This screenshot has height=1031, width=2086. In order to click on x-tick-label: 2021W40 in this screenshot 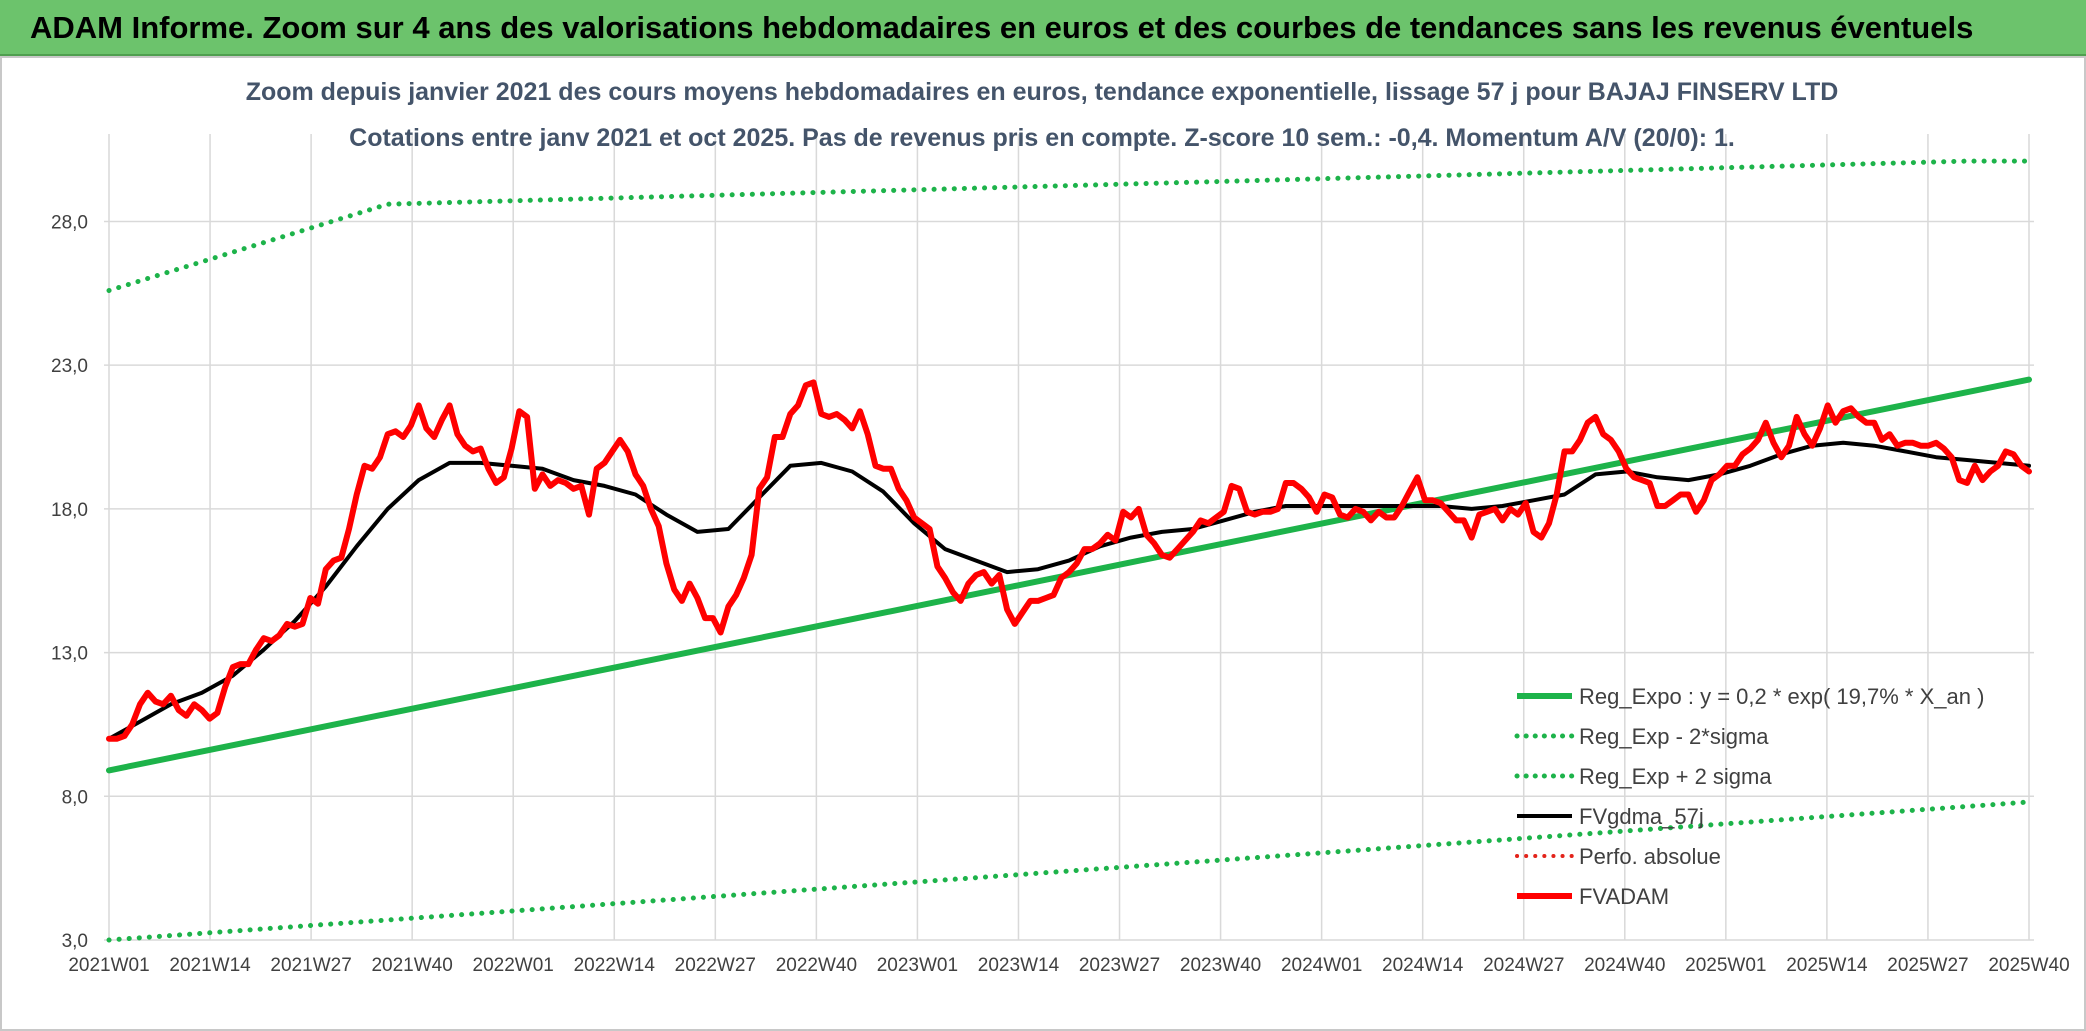, I will do `click(411, 965)`.